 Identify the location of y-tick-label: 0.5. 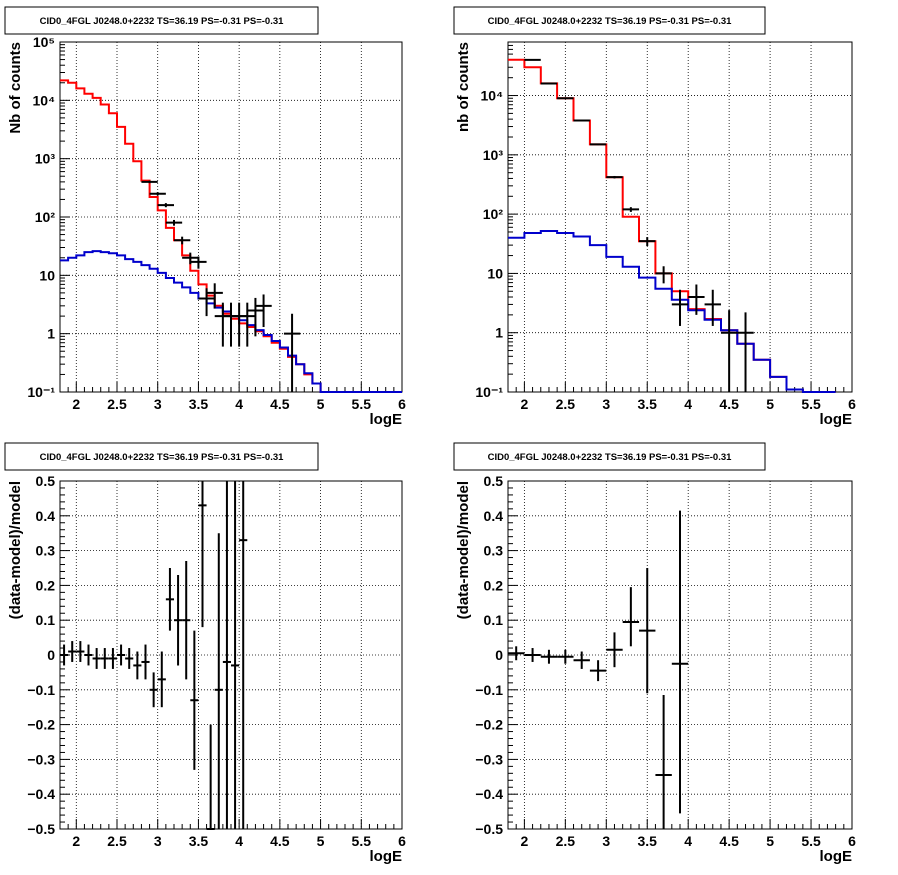
(494, 481).